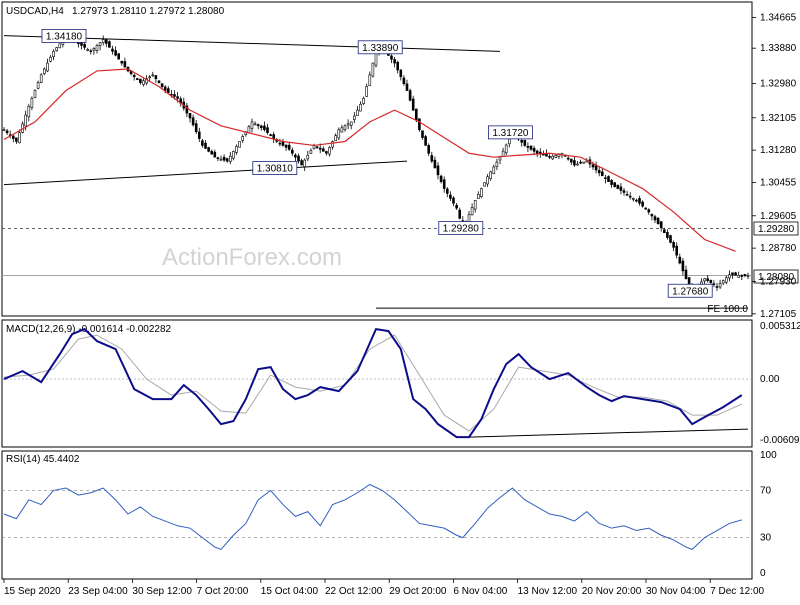 Image resolution: width=800 pixels, height=605 pixels. I want to click on rsi-layer, so click(377, 516).